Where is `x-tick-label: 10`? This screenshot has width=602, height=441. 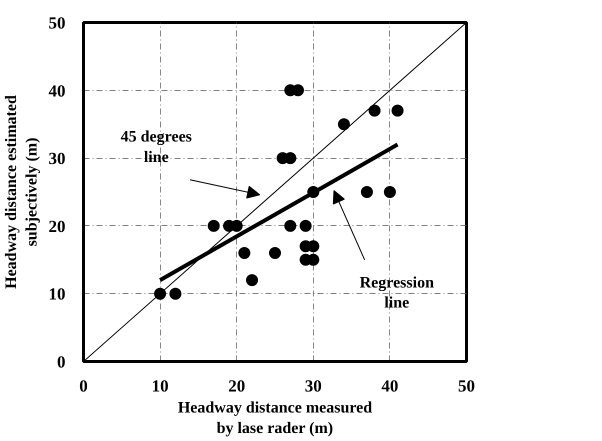
x-tick-label: 10 is located at coordinates (160, 386).